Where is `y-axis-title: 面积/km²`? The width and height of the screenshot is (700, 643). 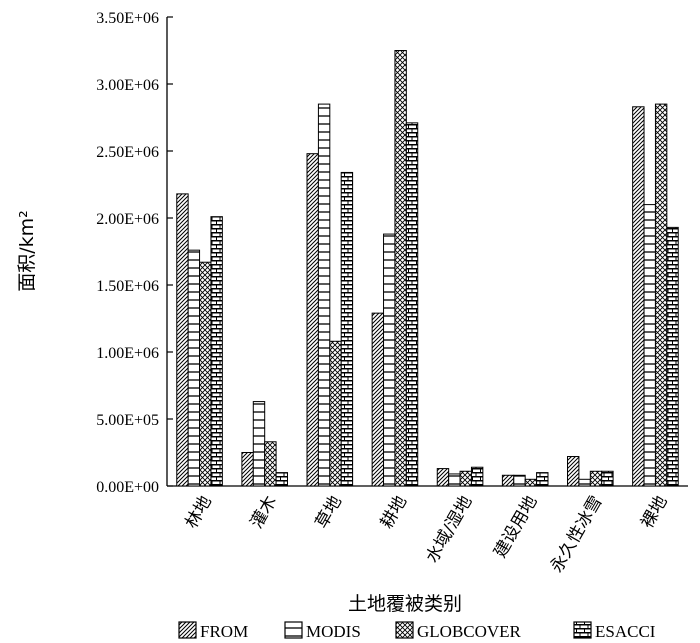
y-axis-title: 面积/km² is located at coordinates (27, 251).